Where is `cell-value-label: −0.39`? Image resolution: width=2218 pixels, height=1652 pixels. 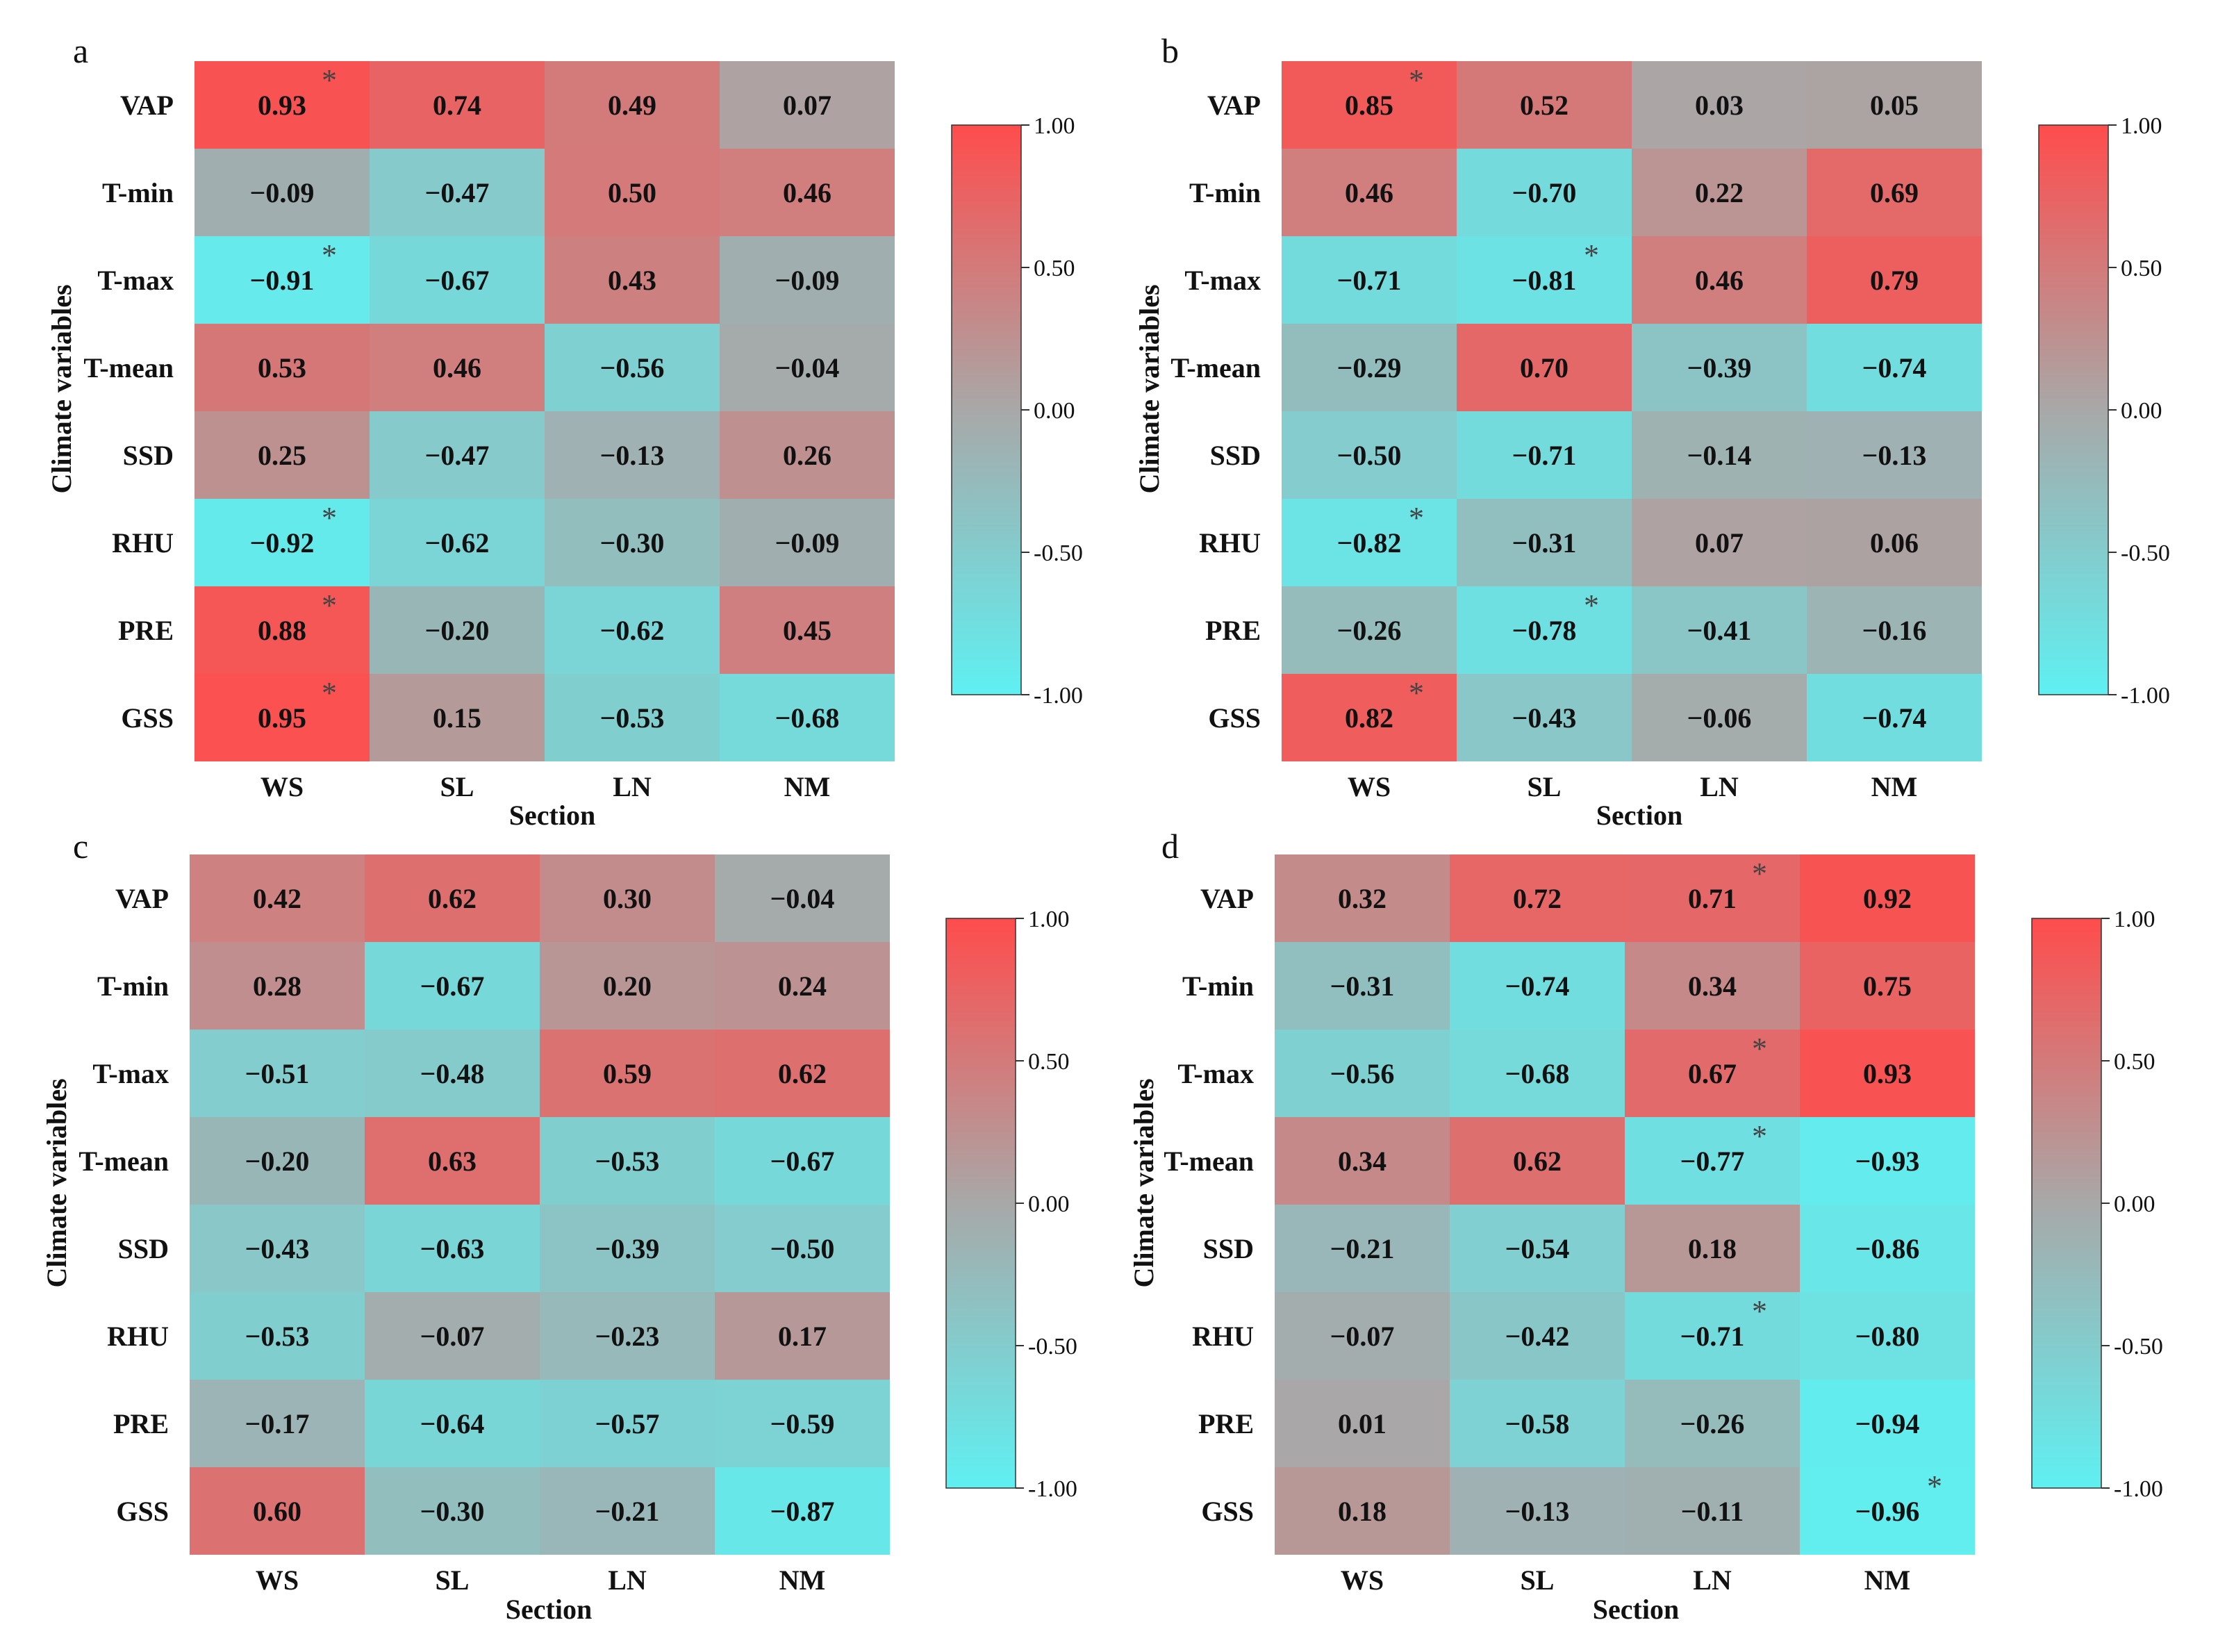 cell-value-label: −0.39 is located at coordinates (627, 1248).